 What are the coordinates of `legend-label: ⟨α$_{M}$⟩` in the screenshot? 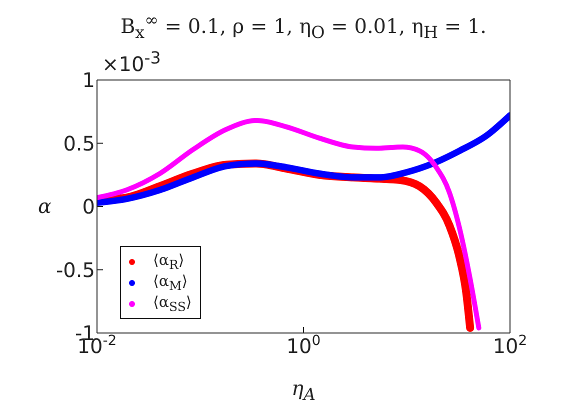 It's located at (170, 282).